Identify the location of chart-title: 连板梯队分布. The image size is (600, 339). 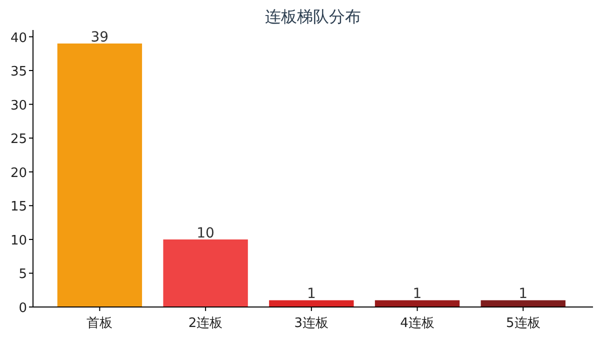
(313, 16).